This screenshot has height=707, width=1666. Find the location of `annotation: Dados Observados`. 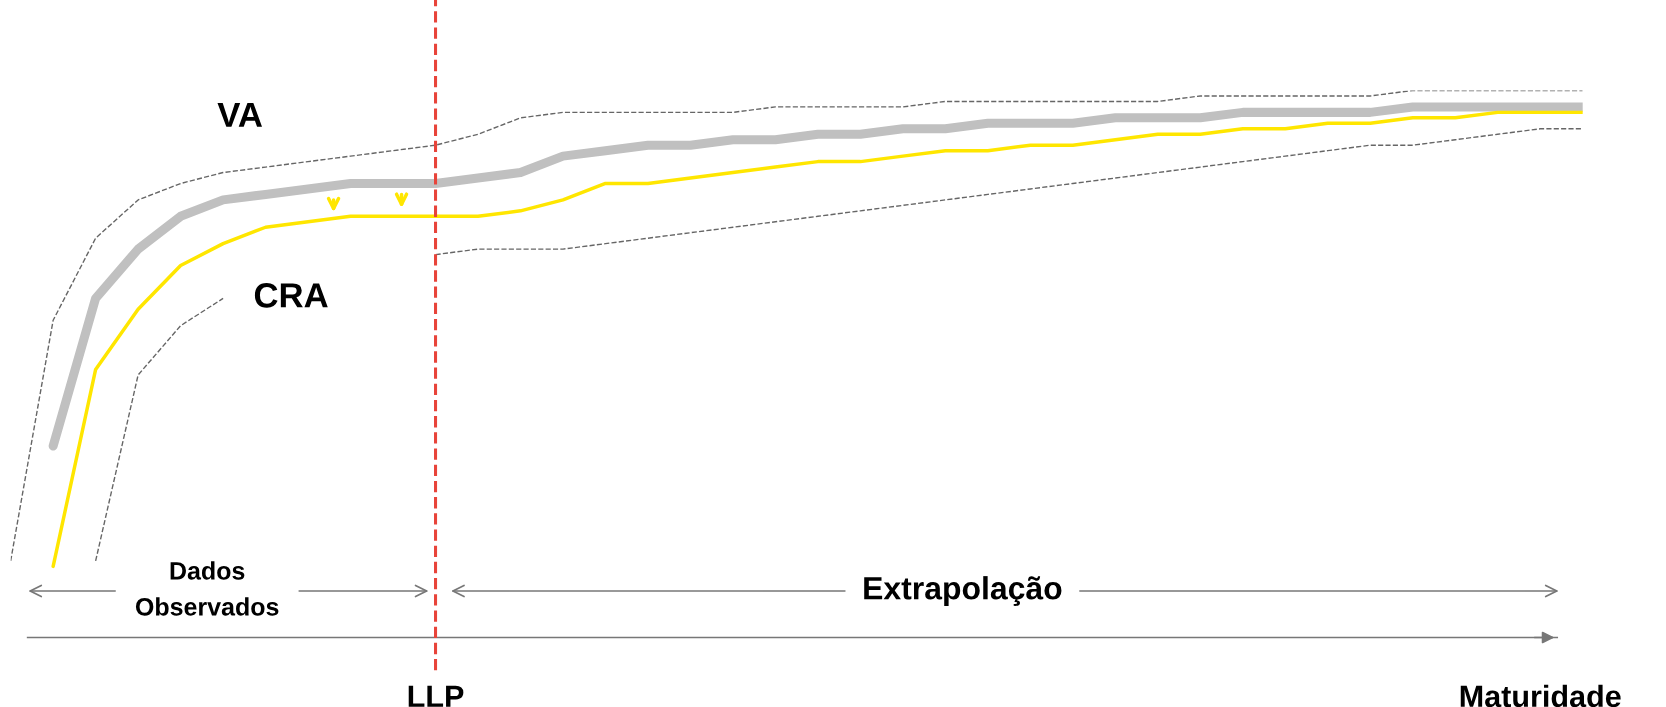

annotation: Dados Observados is located at coordinates (207, 588).